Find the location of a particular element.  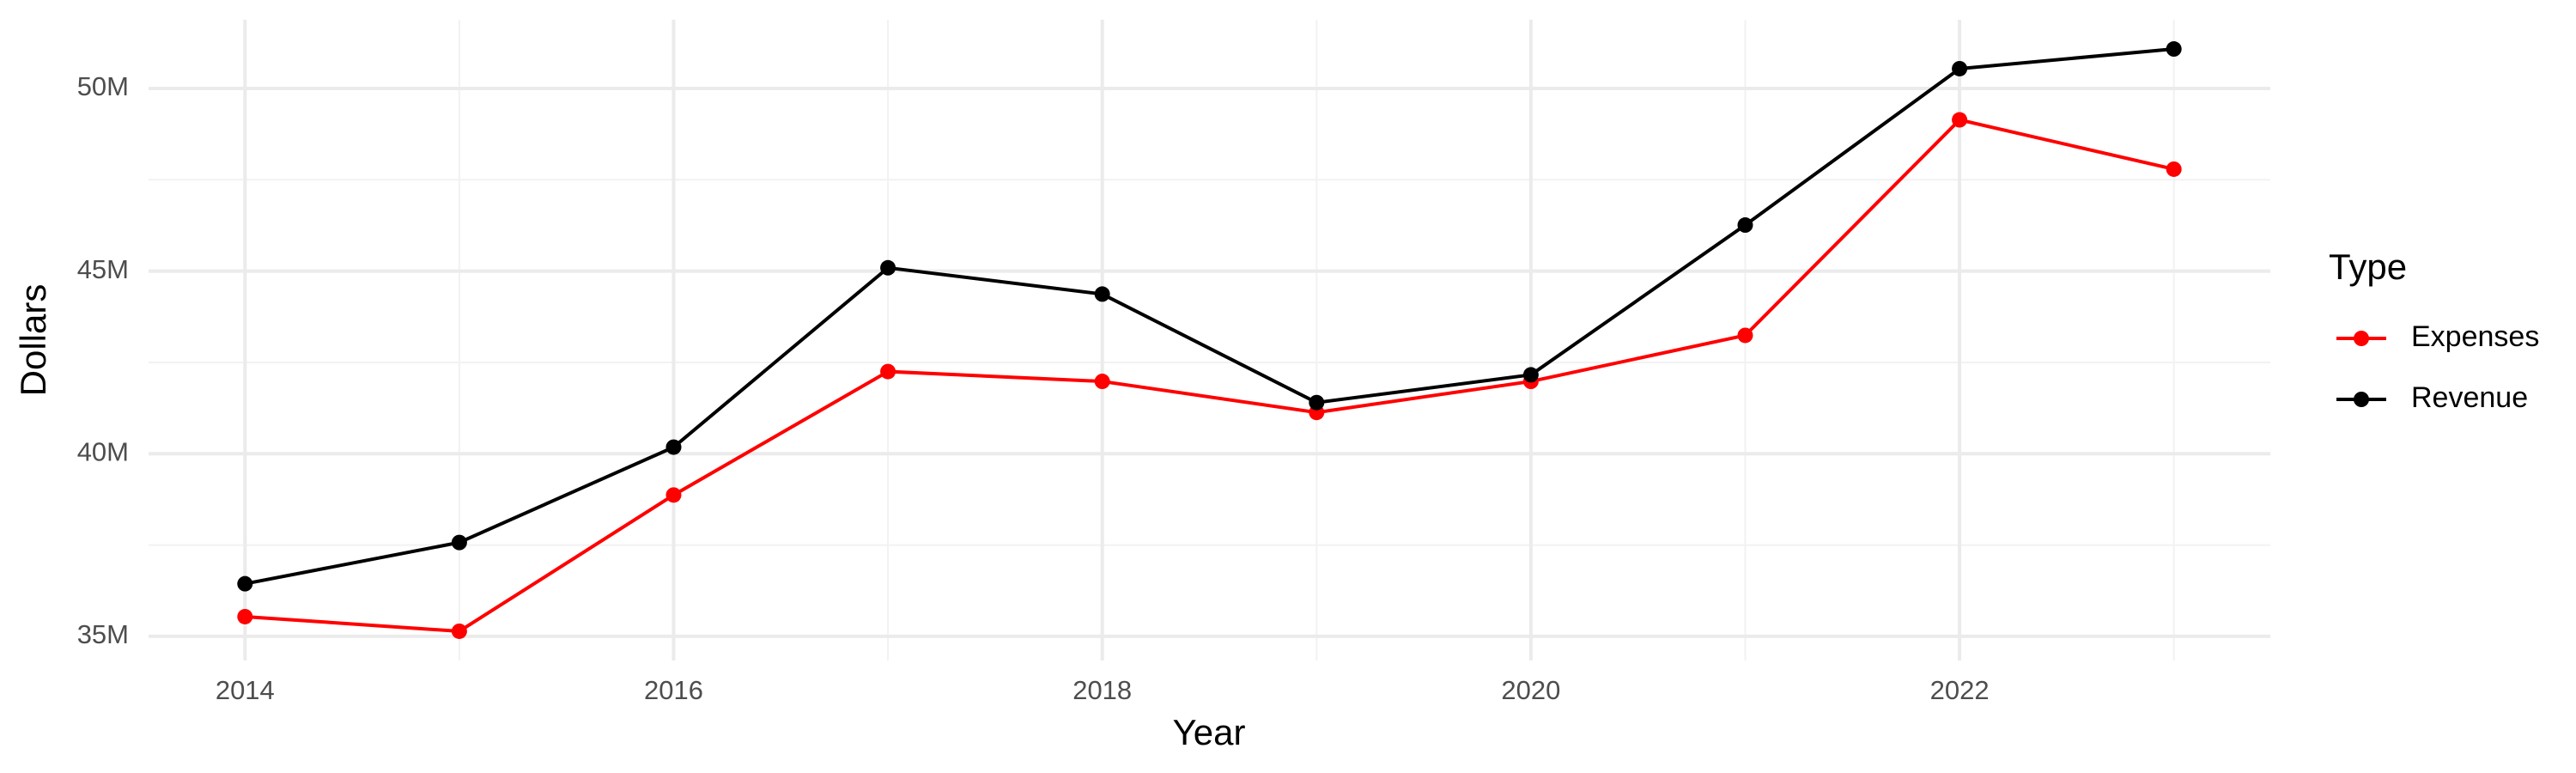

y-tick-label: 40M is located at coordinates (103, 451).